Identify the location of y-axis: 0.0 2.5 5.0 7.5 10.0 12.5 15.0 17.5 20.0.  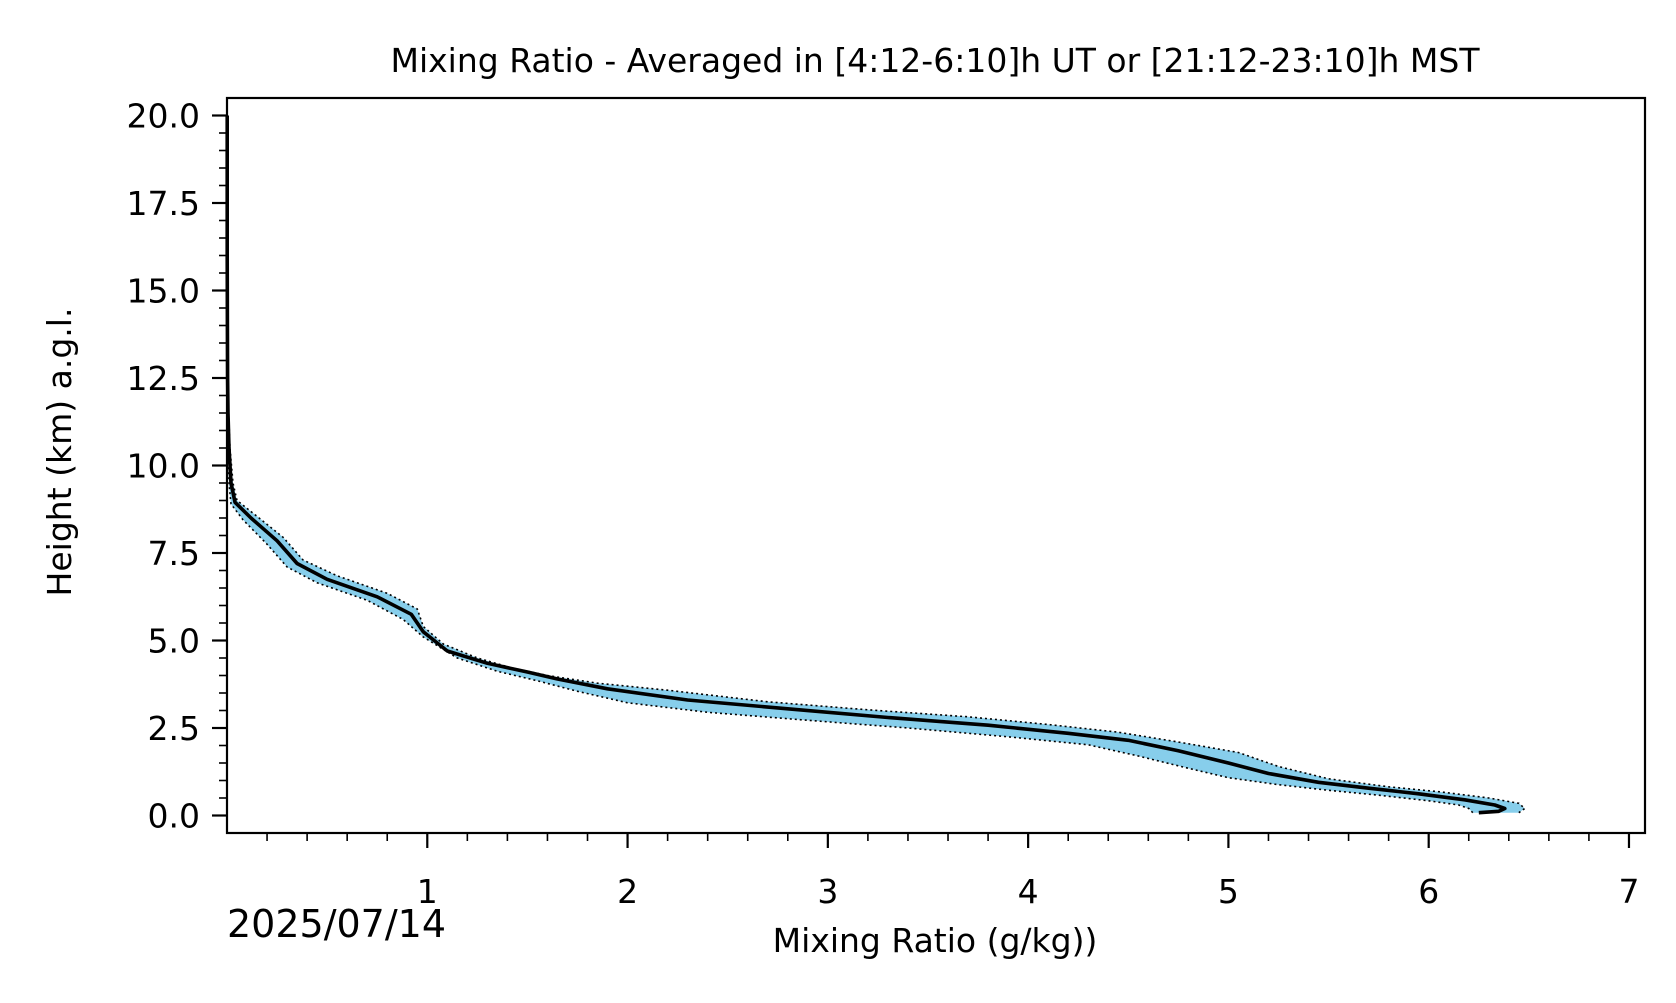
(177, 466).